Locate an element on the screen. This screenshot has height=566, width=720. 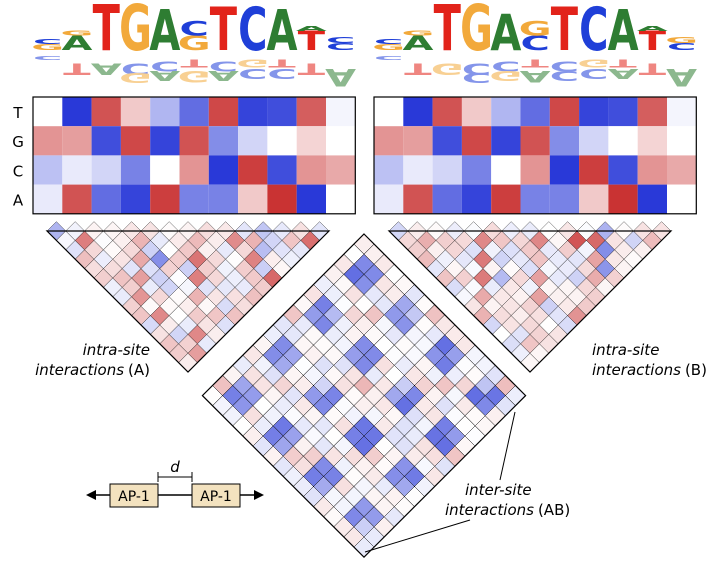
caption-intra-b-line2: interactions (B) is located at coordinates (649, 370).